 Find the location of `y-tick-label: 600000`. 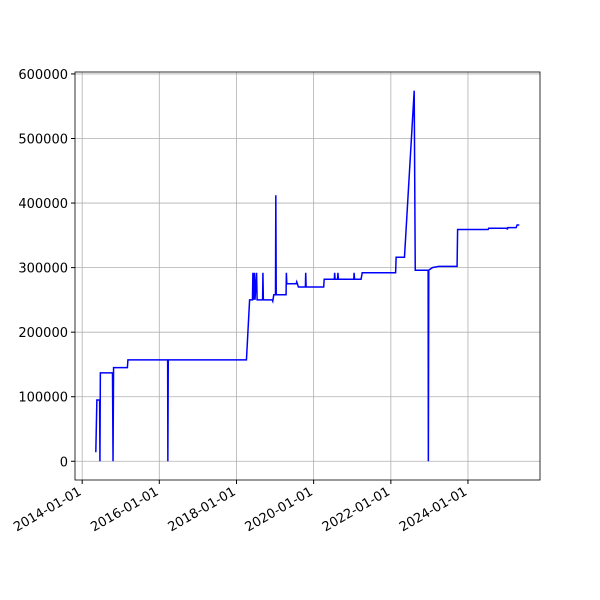

y-tick-label: 600000 is located at coordinates (43, 75).